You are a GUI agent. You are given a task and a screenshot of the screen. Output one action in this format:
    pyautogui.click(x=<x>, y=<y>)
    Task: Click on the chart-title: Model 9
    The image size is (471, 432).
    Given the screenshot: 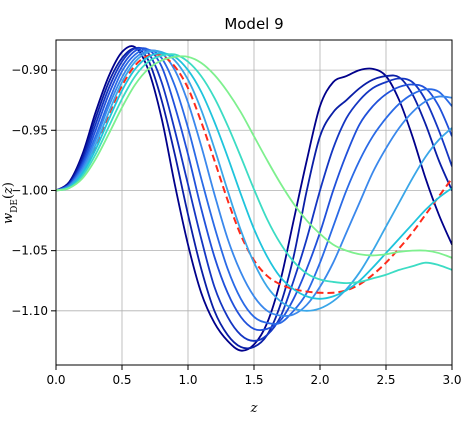 What is the action you would take?
    pyautogui.click(x=253, y=24)
    